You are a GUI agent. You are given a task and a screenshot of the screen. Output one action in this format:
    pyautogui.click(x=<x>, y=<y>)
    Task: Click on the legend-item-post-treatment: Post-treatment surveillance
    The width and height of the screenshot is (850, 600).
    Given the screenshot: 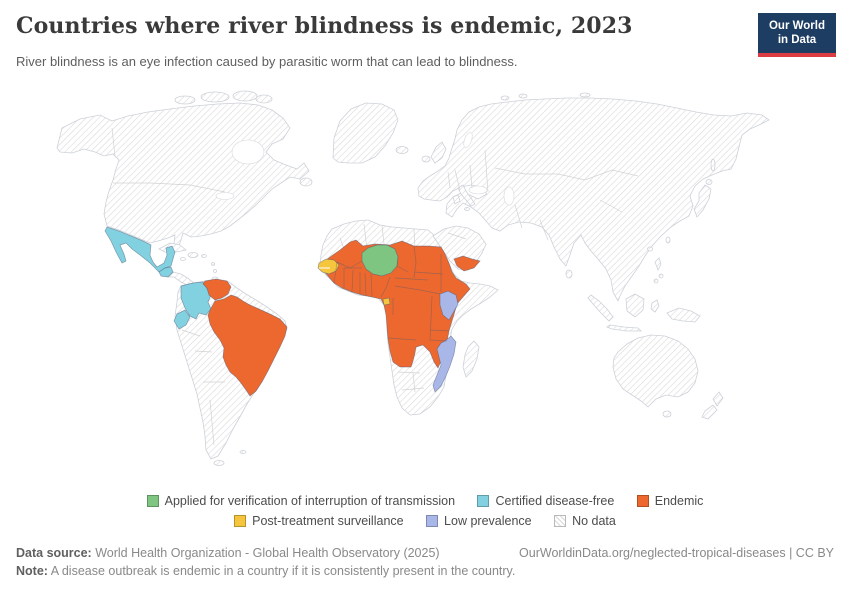 What is the action you would take?
    pyautogui.click(x=319, y=521)
    